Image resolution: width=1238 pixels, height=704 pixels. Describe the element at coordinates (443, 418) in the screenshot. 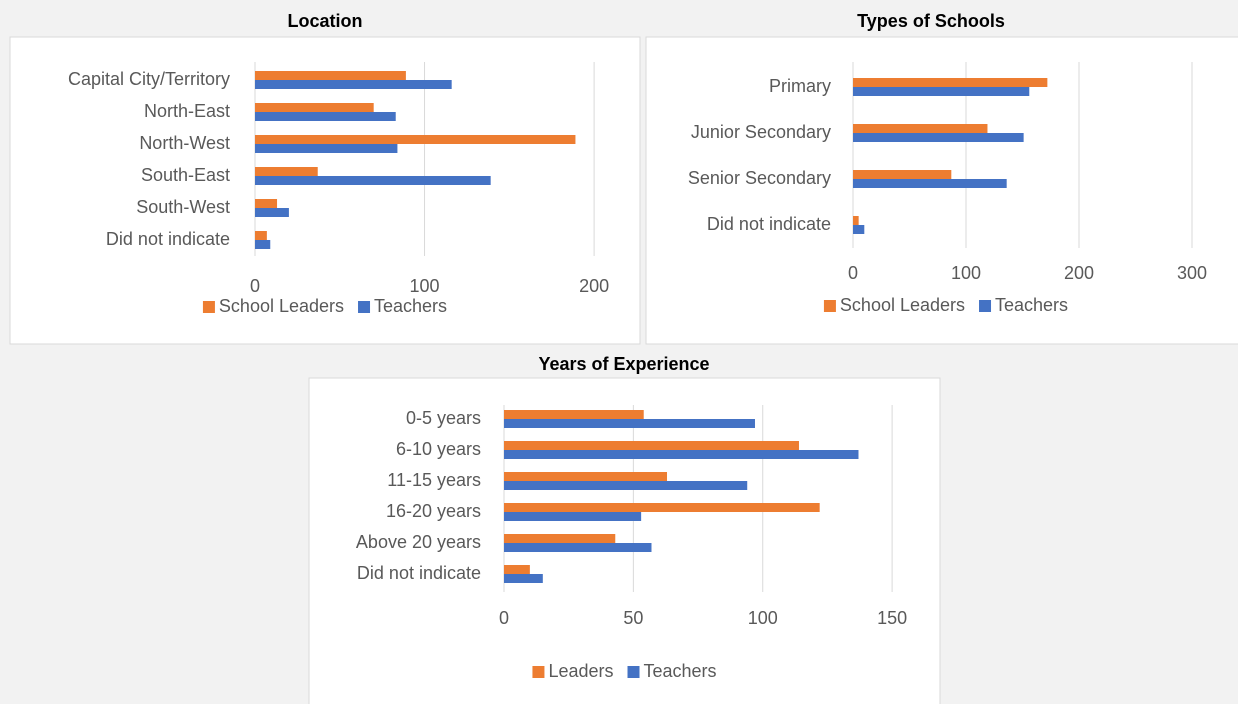

I see `y-tick-label: 0-5 years` at that location.